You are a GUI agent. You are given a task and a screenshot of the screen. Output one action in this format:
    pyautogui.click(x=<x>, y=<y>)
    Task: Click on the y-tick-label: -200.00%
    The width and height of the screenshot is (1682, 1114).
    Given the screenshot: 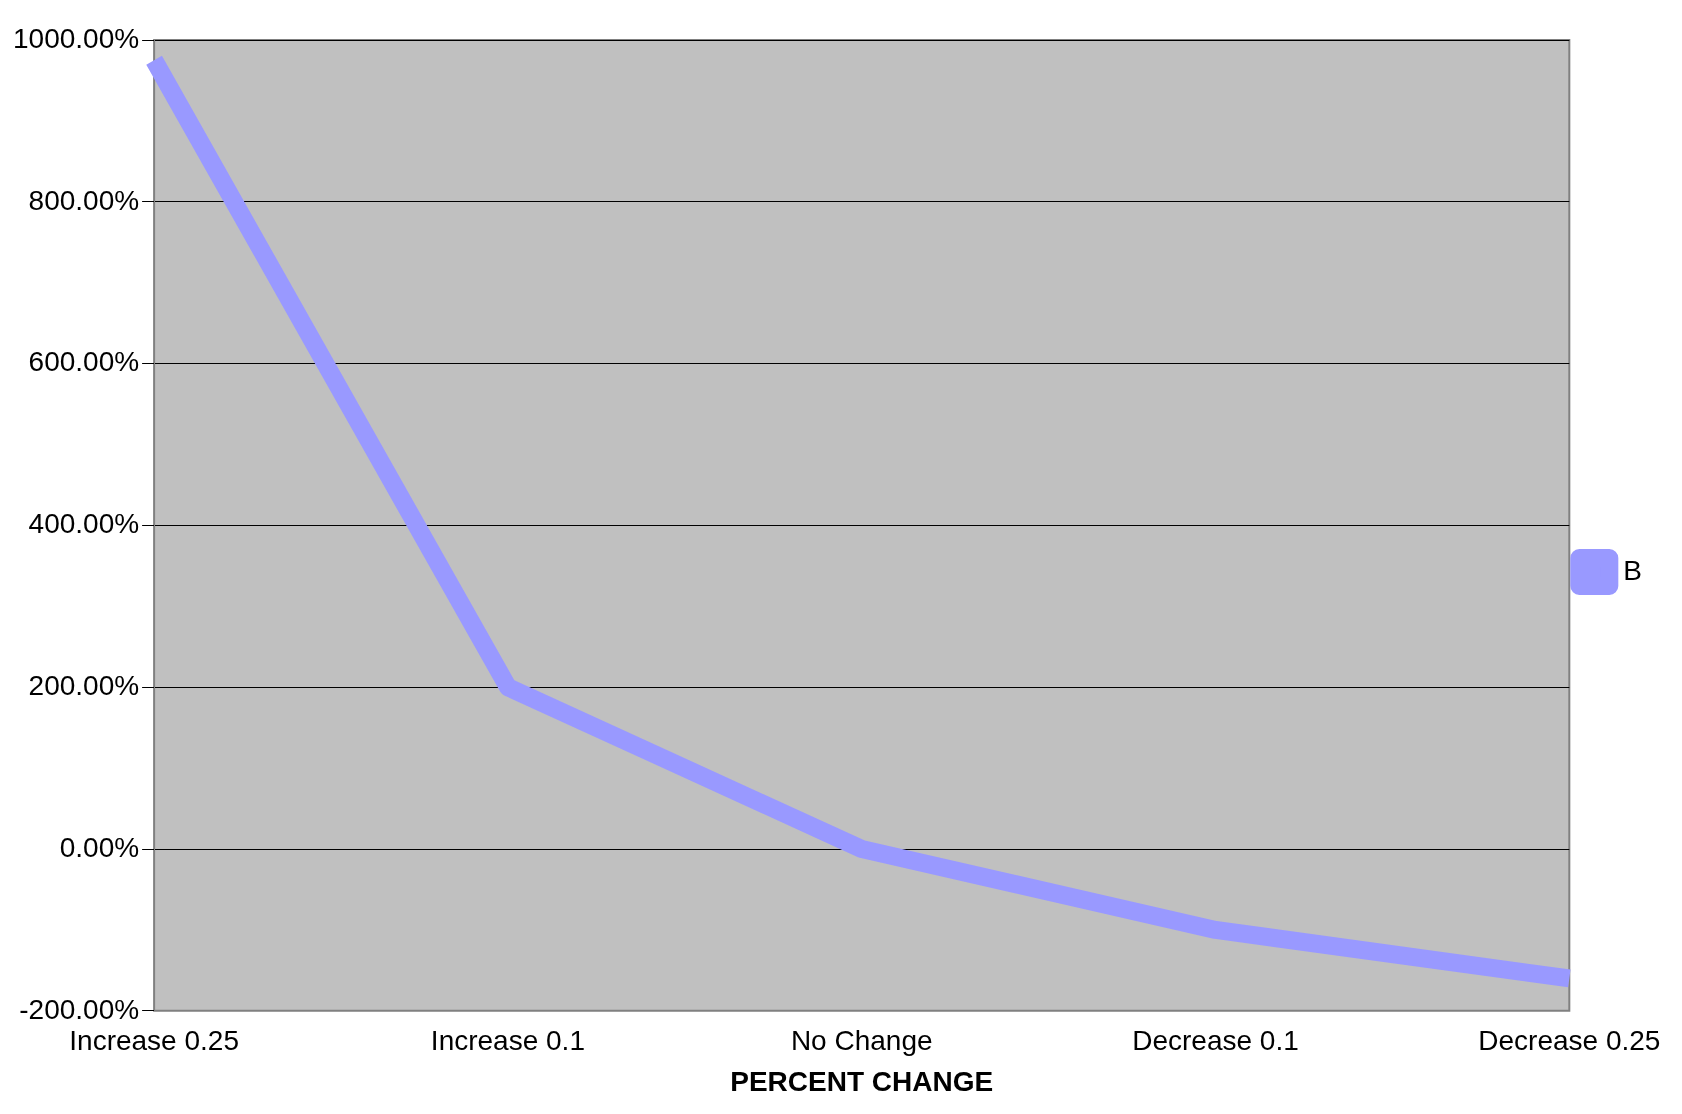 What is the action you would take?
    pyautogui.click(x=79, y=1009)
    